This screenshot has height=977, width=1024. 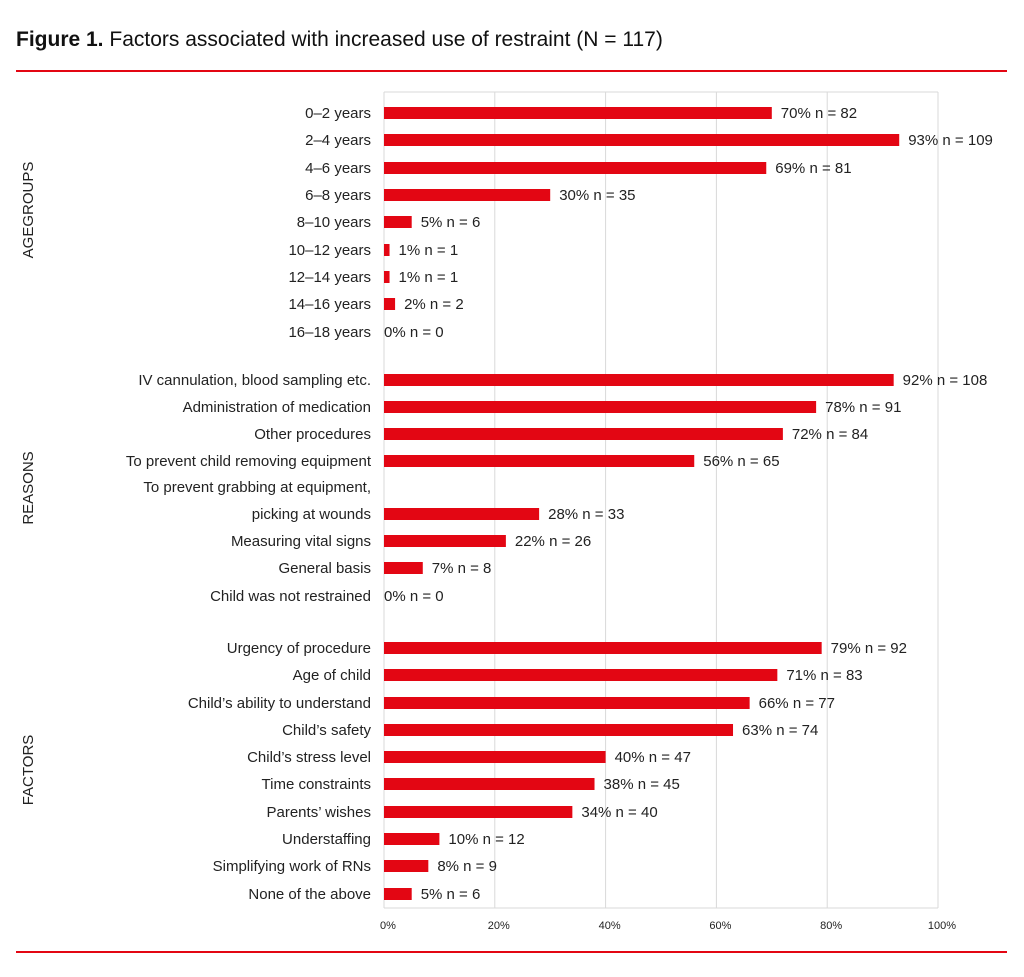 What do you see at coordinates (329, 332) in the screenshot?
I see `category-label: 16–18 years` at bounding box center [329, 332].